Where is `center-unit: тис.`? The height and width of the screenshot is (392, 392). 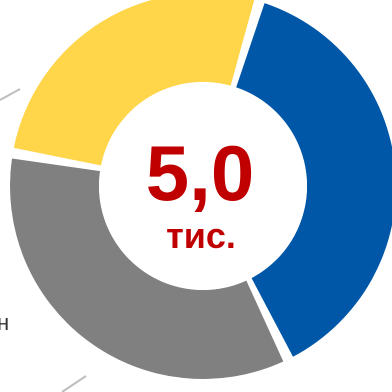 center-unit: тис. is located at coordinates (201, 235).